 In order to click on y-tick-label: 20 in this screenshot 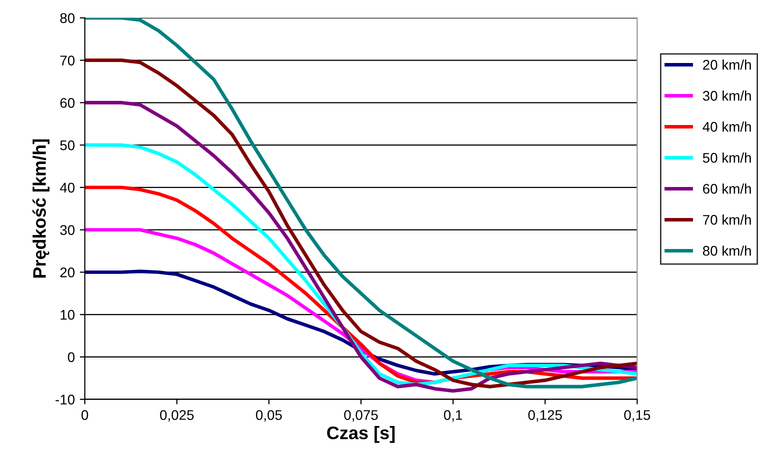, I will do `click(67, 273)`.